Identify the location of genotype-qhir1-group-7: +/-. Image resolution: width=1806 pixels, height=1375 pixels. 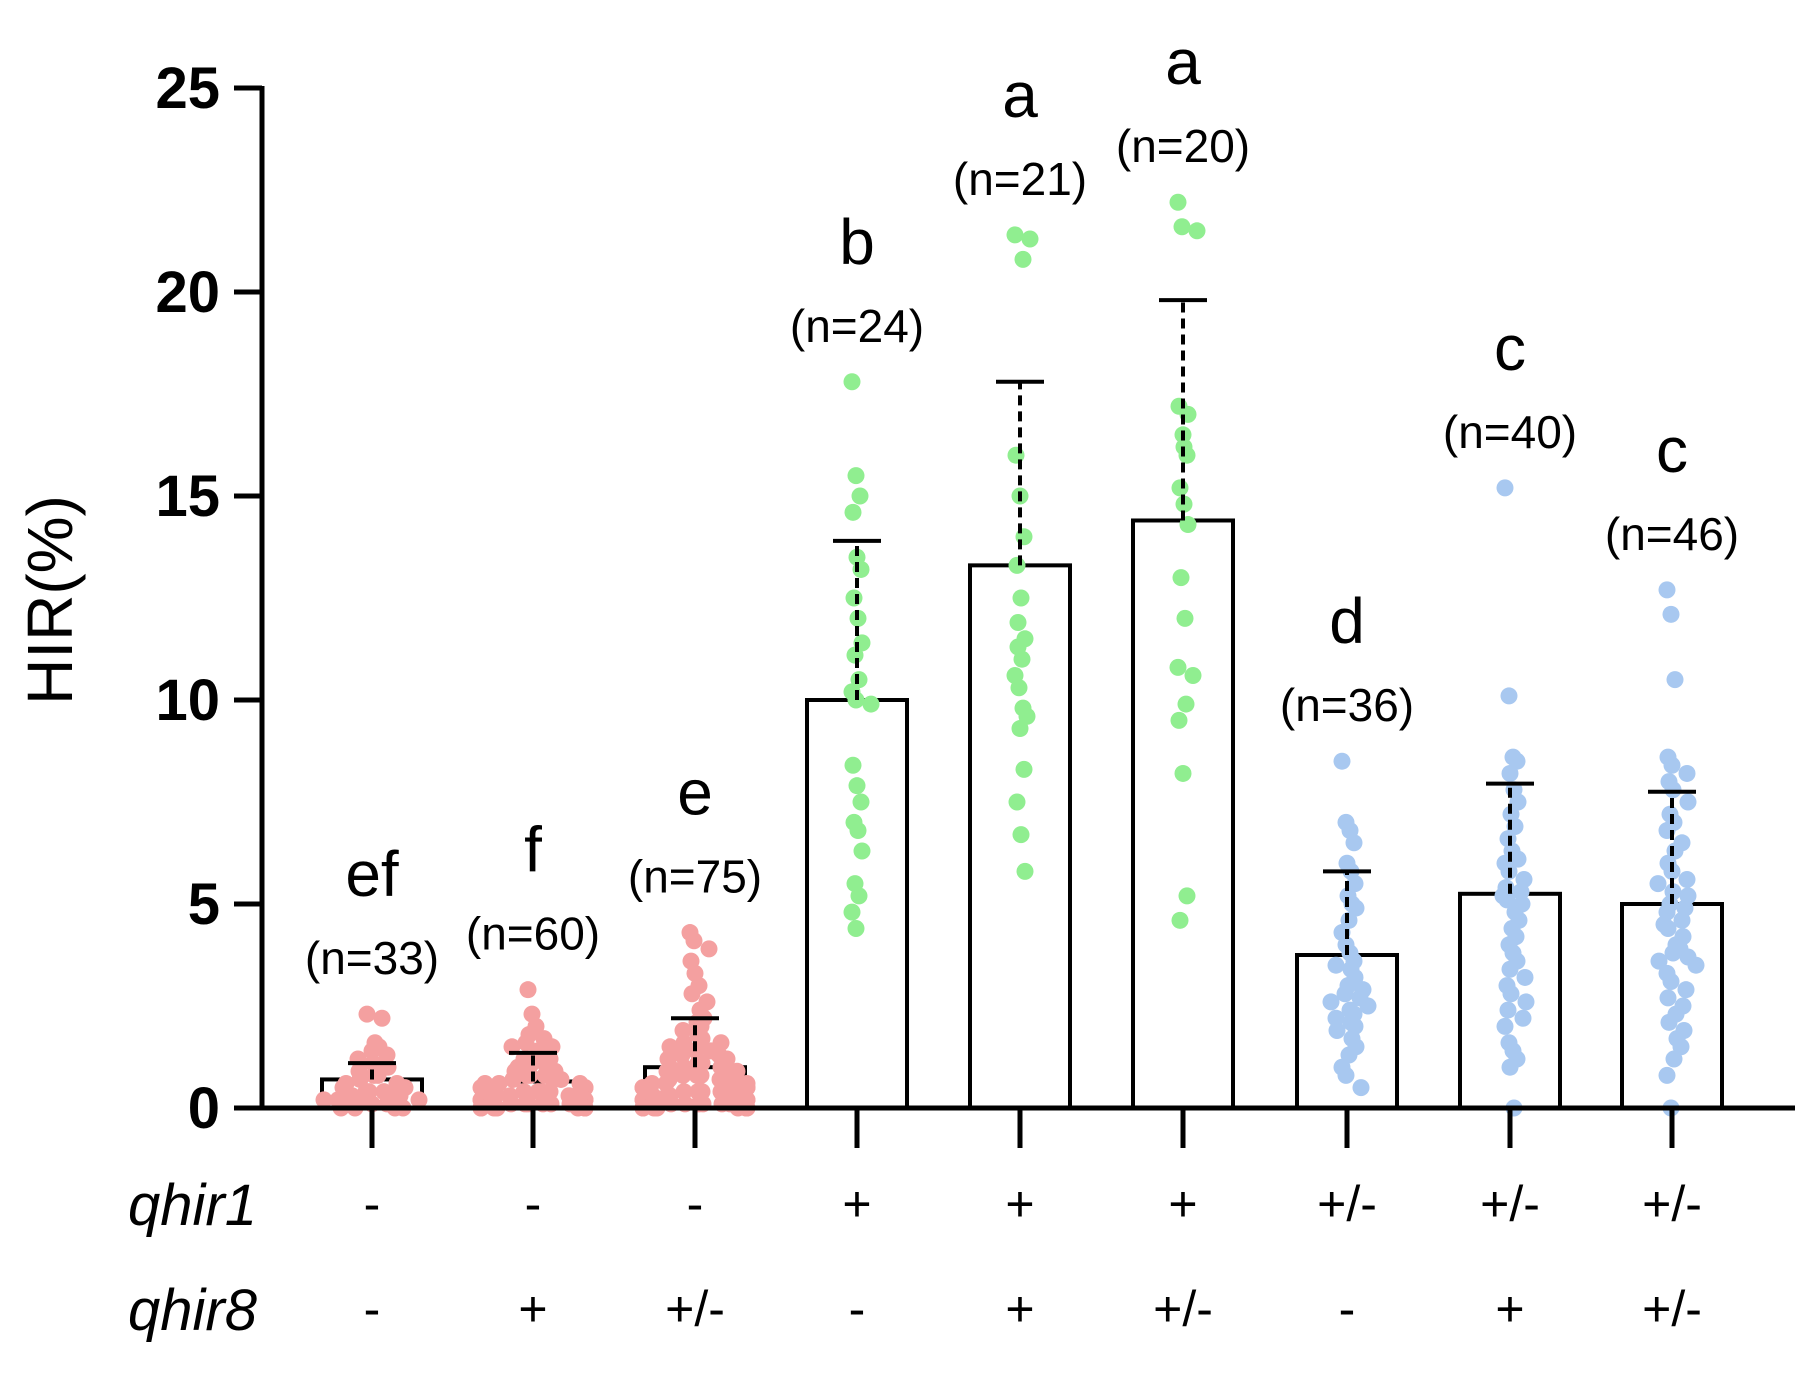
(1347, 1204).